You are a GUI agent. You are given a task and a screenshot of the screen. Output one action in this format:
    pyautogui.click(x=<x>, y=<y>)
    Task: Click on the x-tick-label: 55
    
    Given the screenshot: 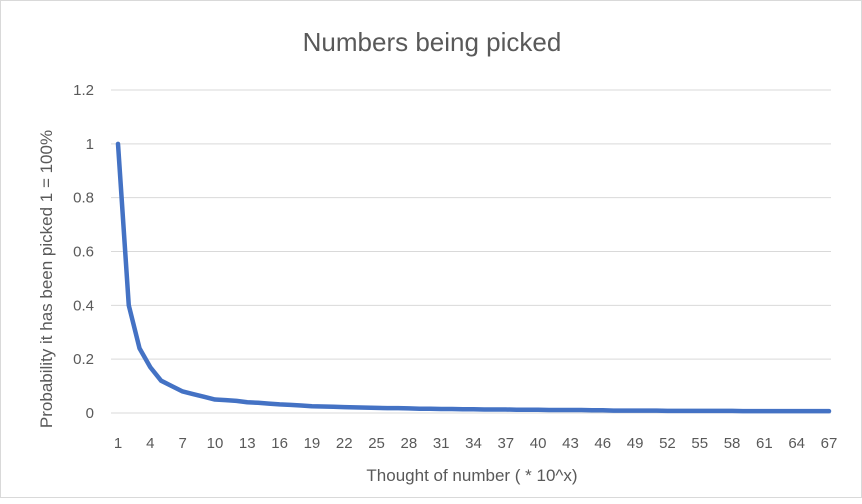 What is the action you would take?
    pyautogui.click(x=699, y=443)
    